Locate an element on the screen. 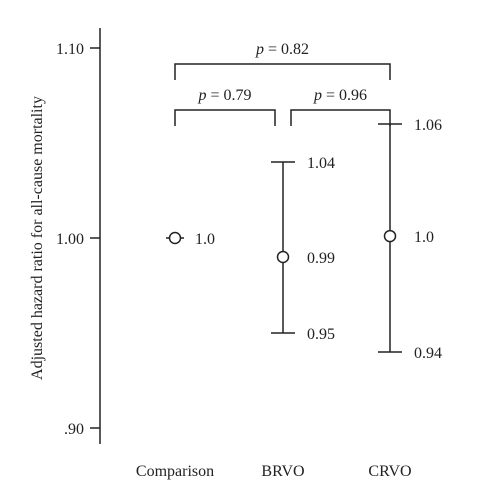  y-tick-label: .90 is located at coordinates (74, 429).